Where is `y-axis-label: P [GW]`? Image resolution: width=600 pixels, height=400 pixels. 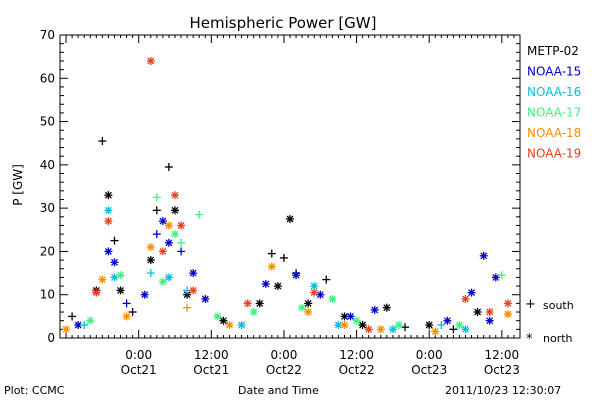 y-axis-label: P [GW] is located at coordinates (17, 185).